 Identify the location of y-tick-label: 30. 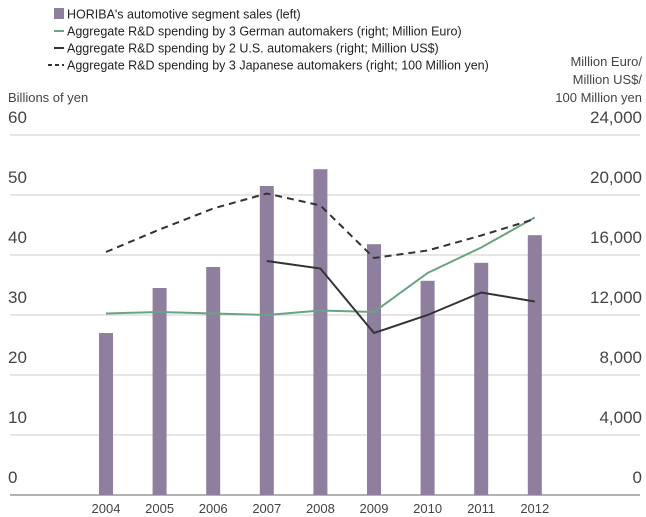
(17, 297).